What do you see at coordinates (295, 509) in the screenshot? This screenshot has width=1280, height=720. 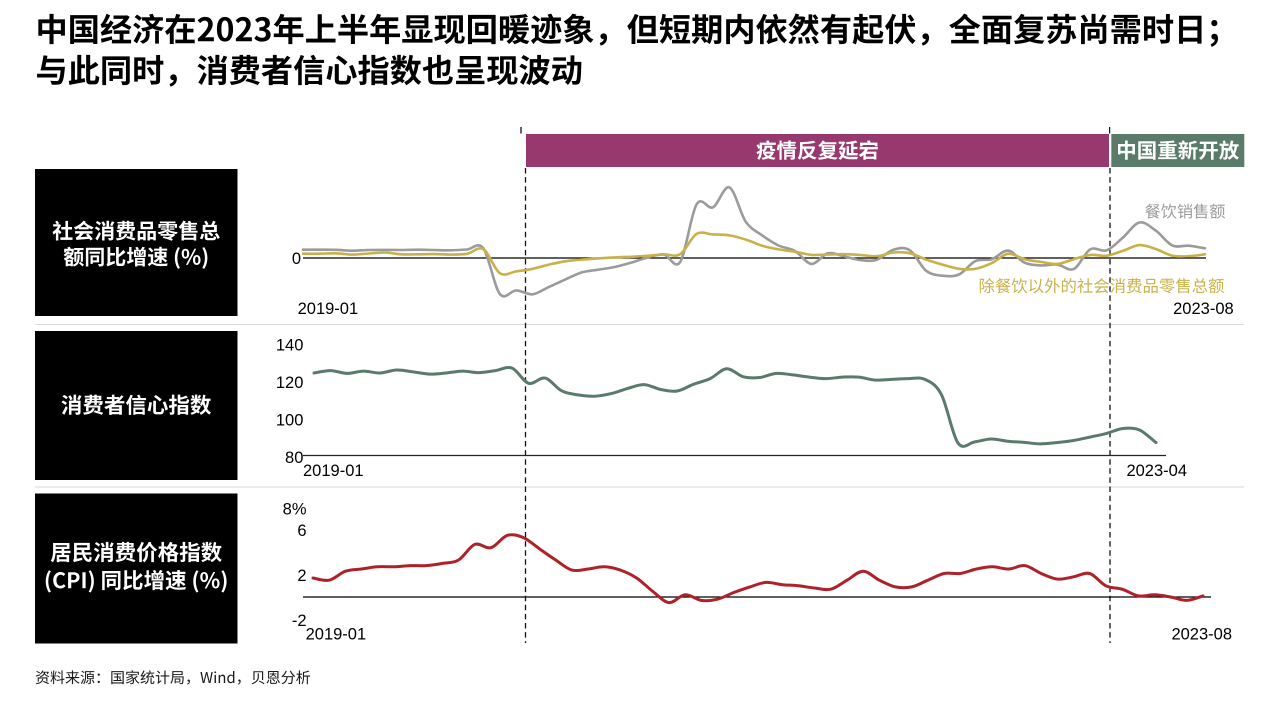 I see `svg-text: 8%` at bounding box center [295, 509].